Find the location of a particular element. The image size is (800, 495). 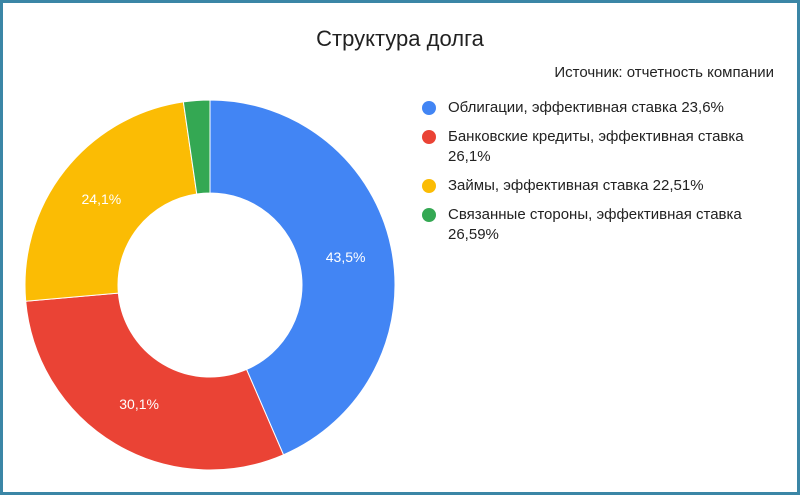

slice-value-label-2: 30,1% is located at coordinates (139, 404).